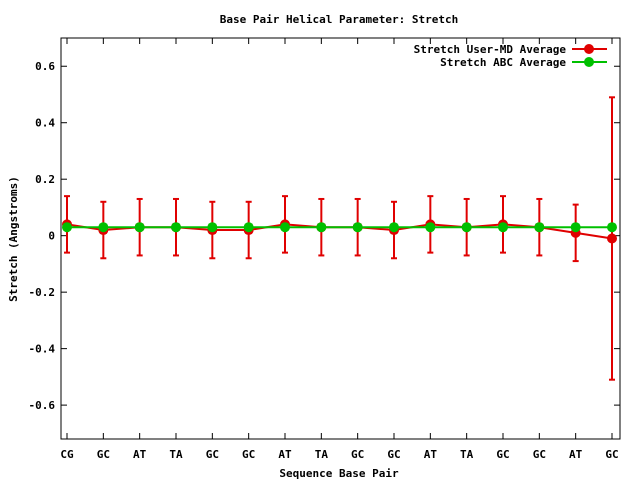  I want to click on y-axis-label: Stretch (Angstroms), so click(13, 239).